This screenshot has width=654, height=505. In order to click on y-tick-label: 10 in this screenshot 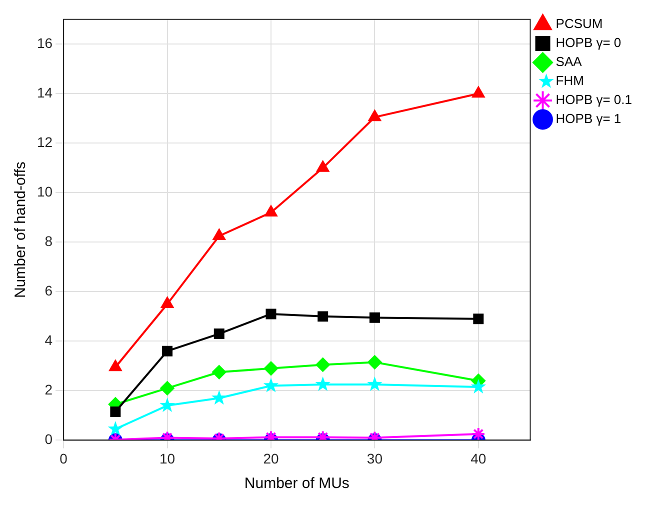, I will do `click(44, 192)`.